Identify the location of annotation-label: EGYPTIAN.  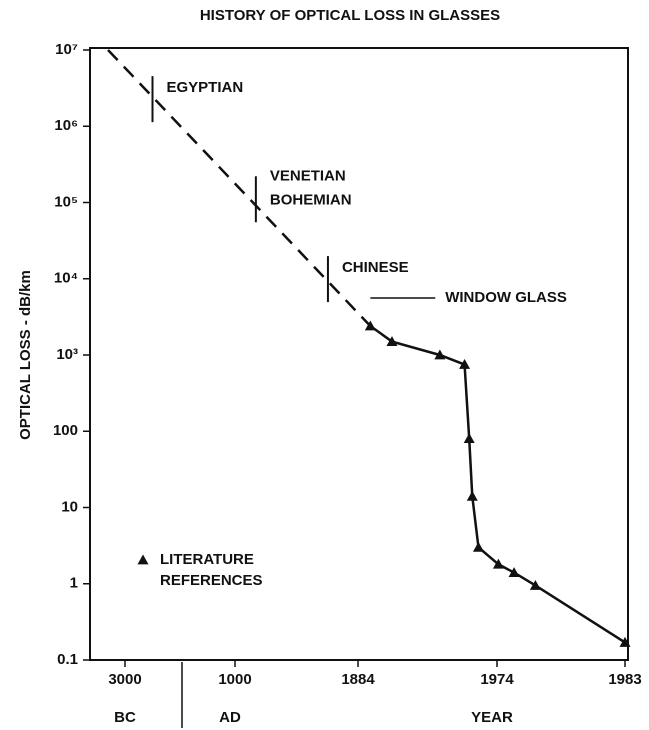
(205, 87).